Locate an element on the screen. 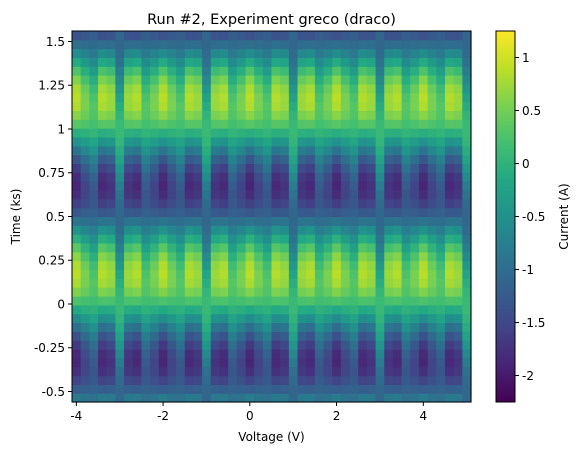 The height and width of the screenshot is (455, 581). y-tick-label: 0.5 is located at coordinates (55, 217).